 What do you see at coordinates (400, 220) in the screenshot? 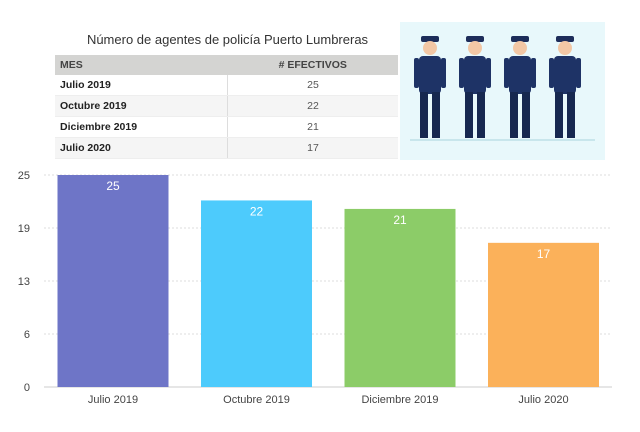
I see `bar-value-label: 21` at bounding box center [400, 220].